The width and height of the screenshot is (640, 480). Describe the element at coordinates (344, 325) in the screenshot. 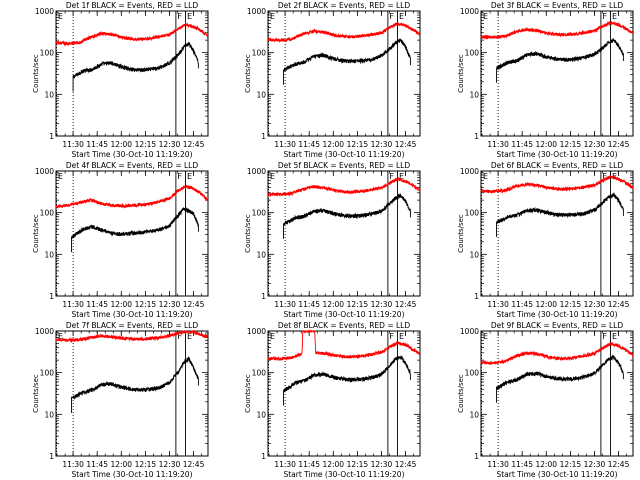

I see `chart-title: Det 8f BLACK = Events, RED = LLD` at that location.